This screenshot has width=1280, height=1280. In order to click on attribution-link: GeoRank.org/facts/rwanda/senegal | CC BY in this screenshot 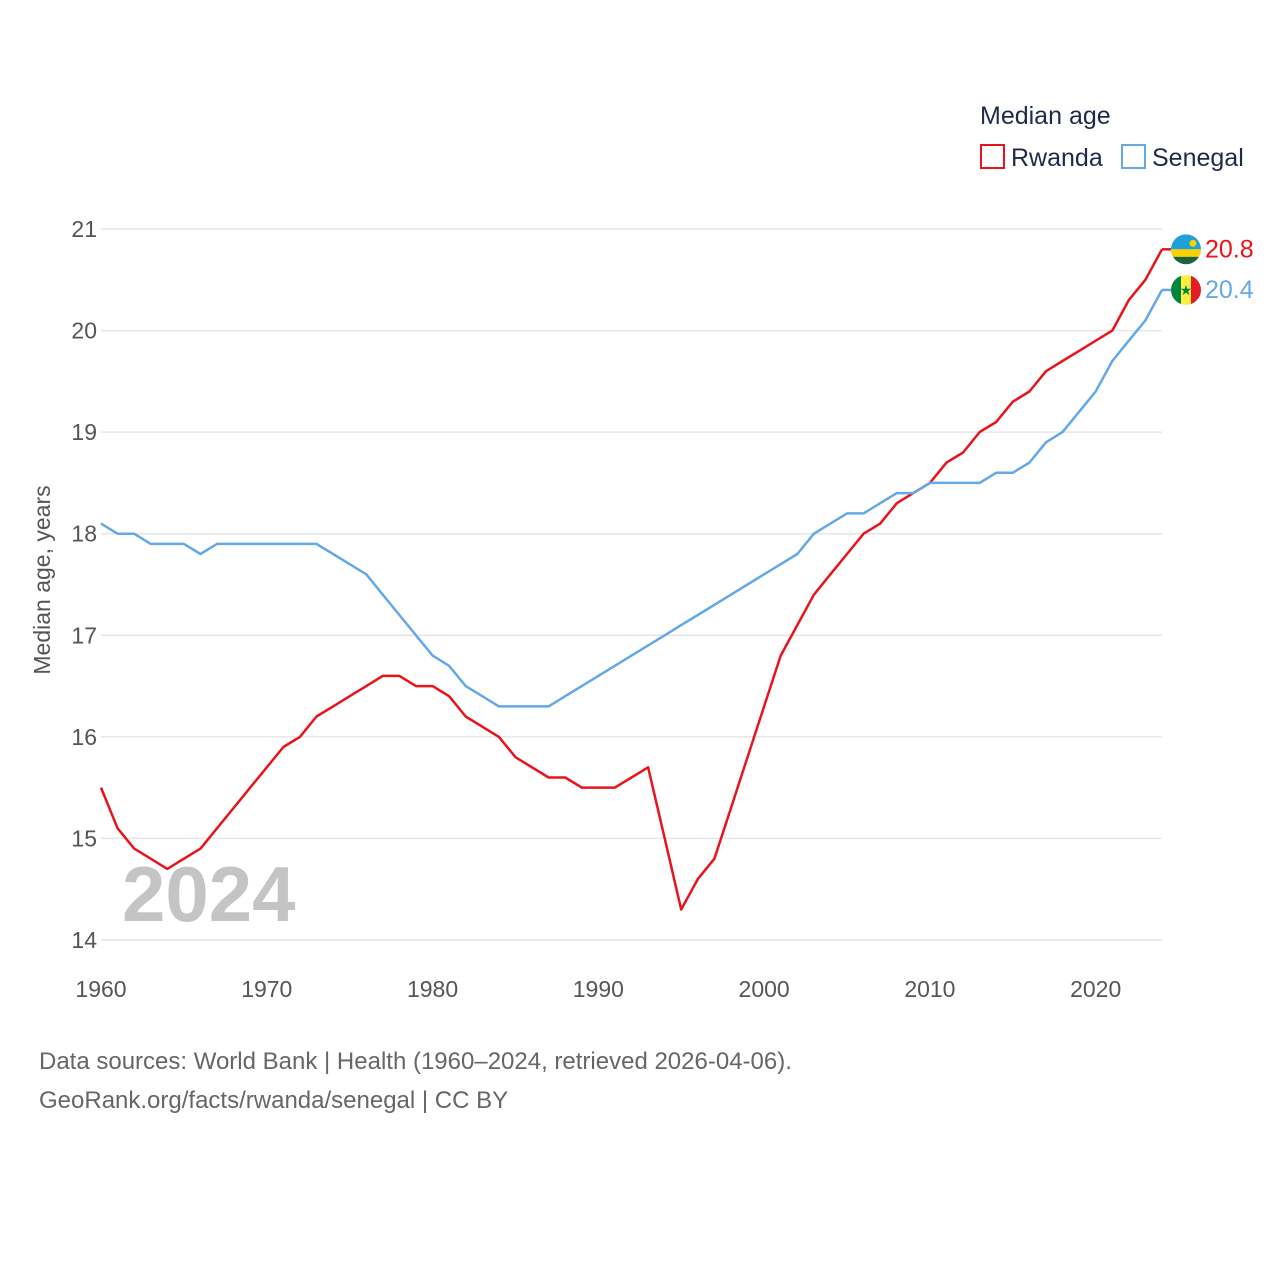, I will do `click(273, 1100)`.